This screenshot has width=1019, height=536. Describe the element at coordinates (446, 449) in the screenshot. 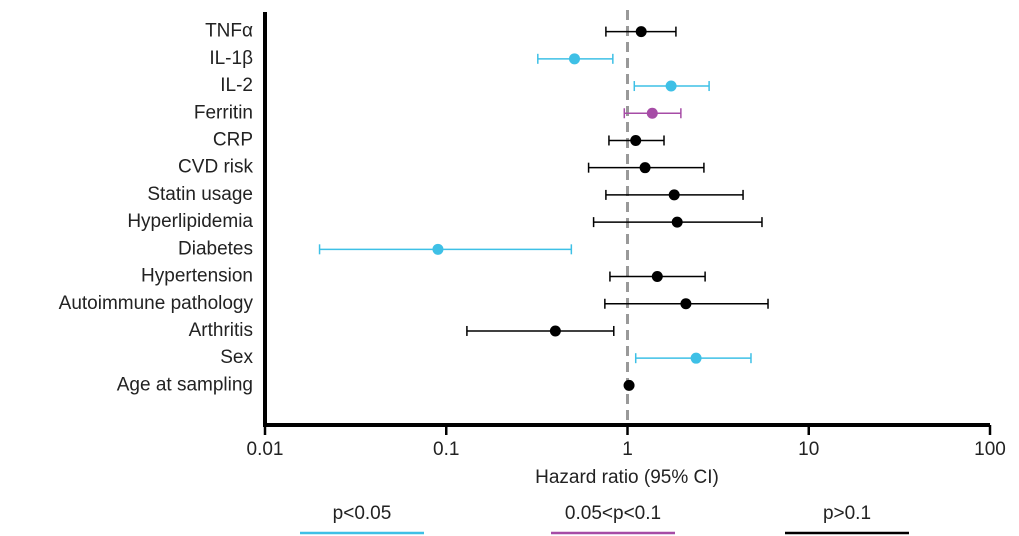

I see `x-tick-label: 0.1` at that location.